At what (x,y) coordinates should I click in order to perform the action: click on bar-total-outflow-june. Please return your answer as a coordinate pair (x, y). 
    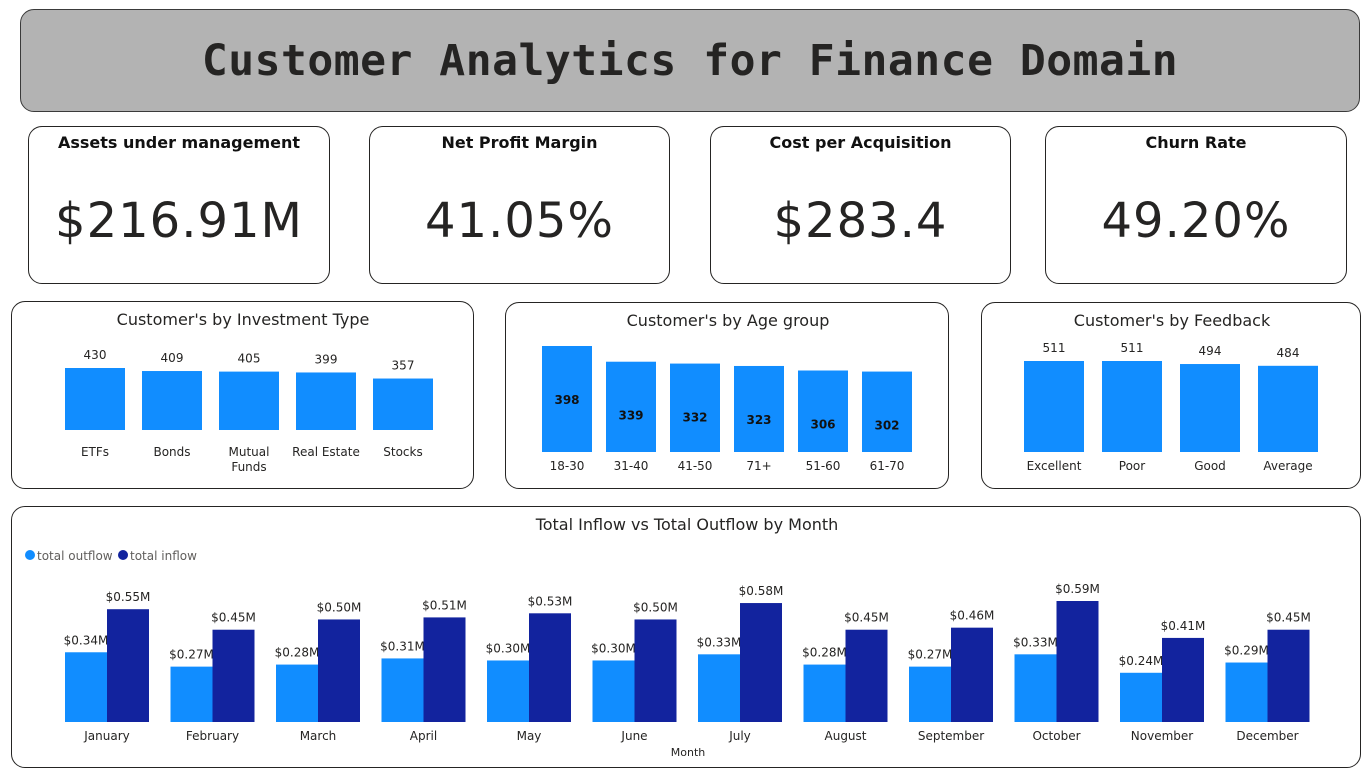
    Looking at the image, I should click on (613, 691).